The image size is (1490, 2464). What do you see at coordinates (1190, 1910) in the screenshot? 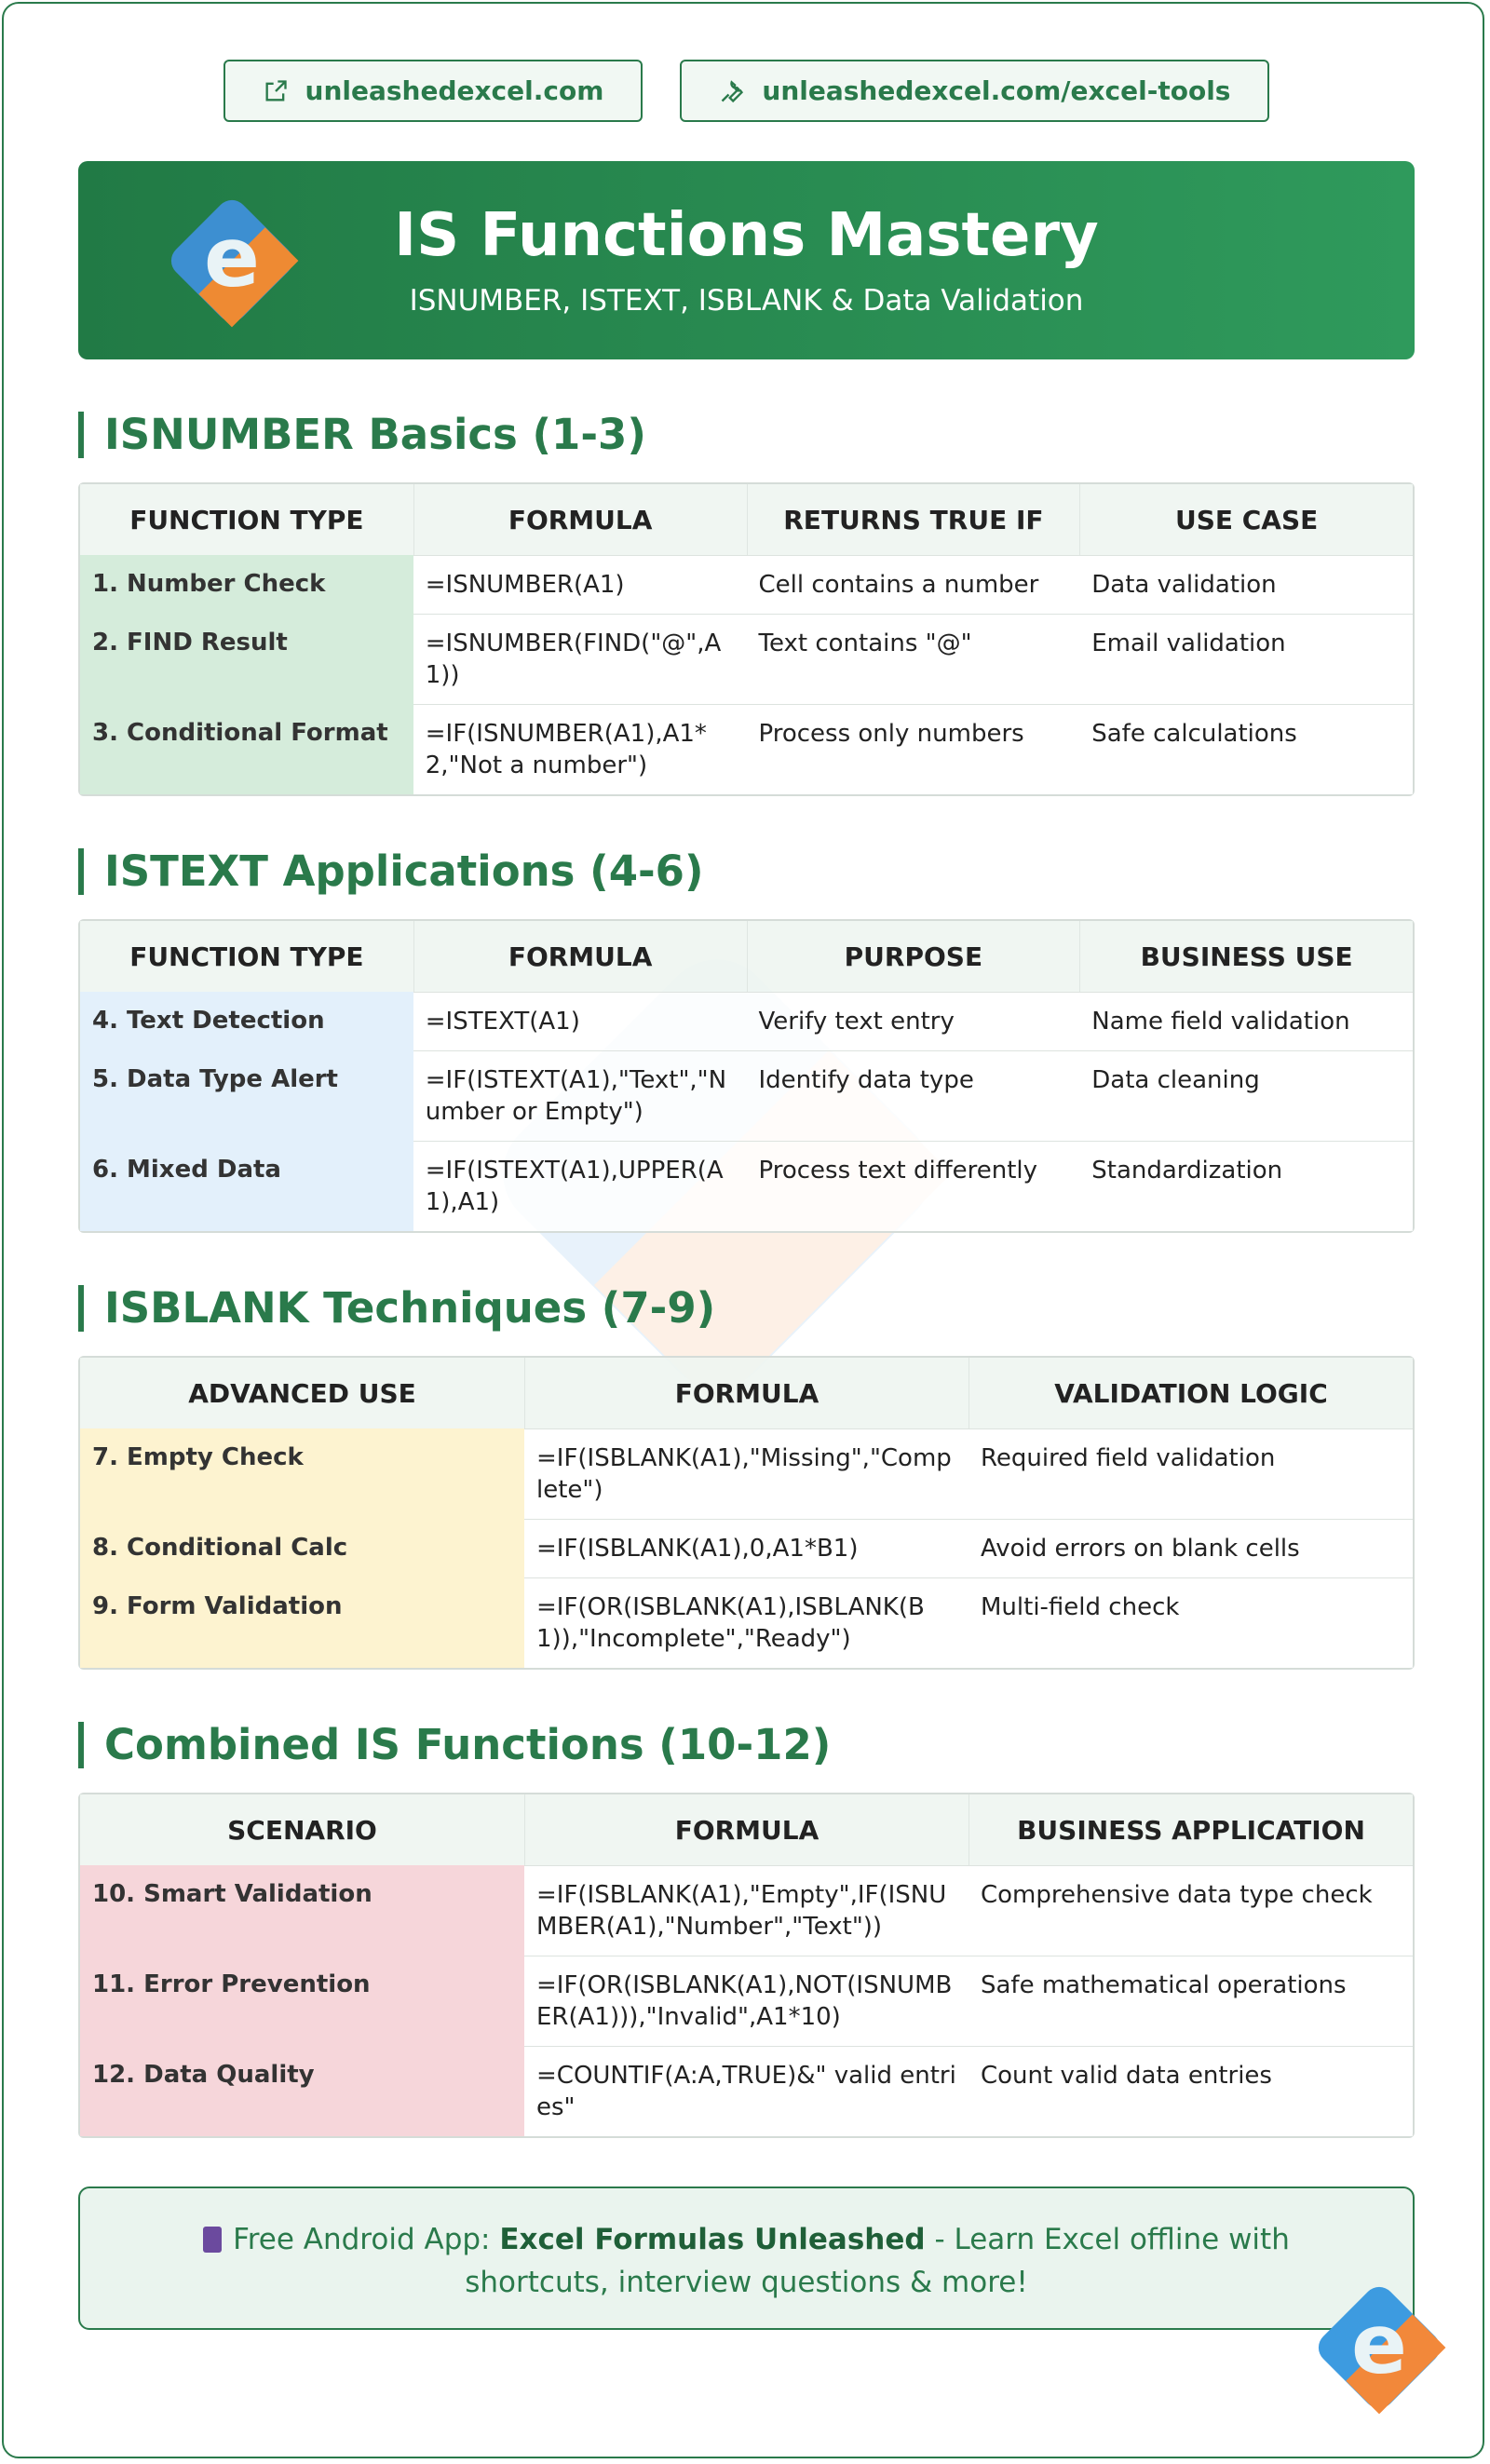
I see `cell: Comprehensive data type check` at bounding box center [1190, 1910].